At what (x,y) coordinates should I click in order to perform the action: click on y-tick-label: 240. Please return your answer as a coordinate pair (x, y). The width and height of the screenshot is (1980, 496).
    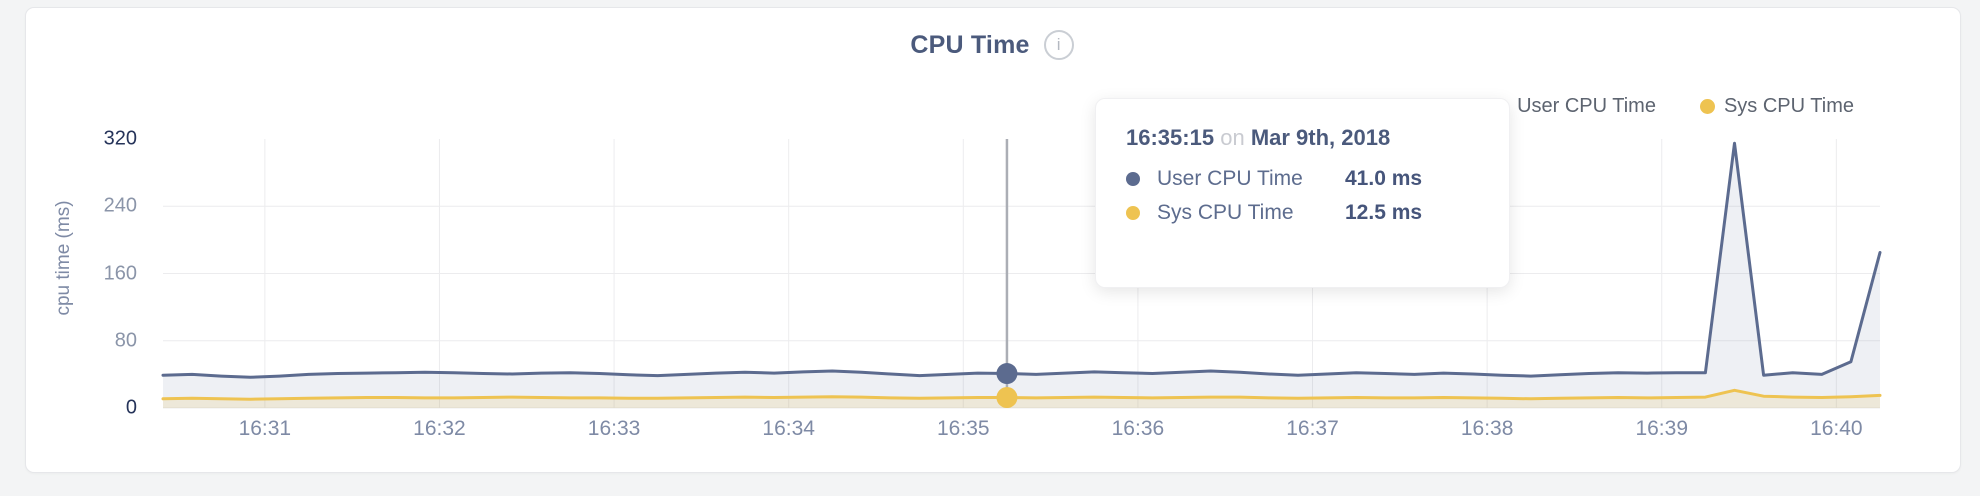
    Looking at the image, I should click on (120, 205).